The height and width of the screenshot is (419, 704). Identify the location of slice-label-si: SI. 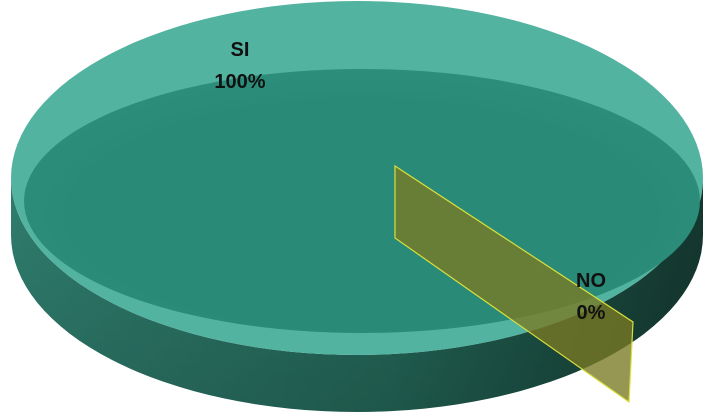
(240, 50).